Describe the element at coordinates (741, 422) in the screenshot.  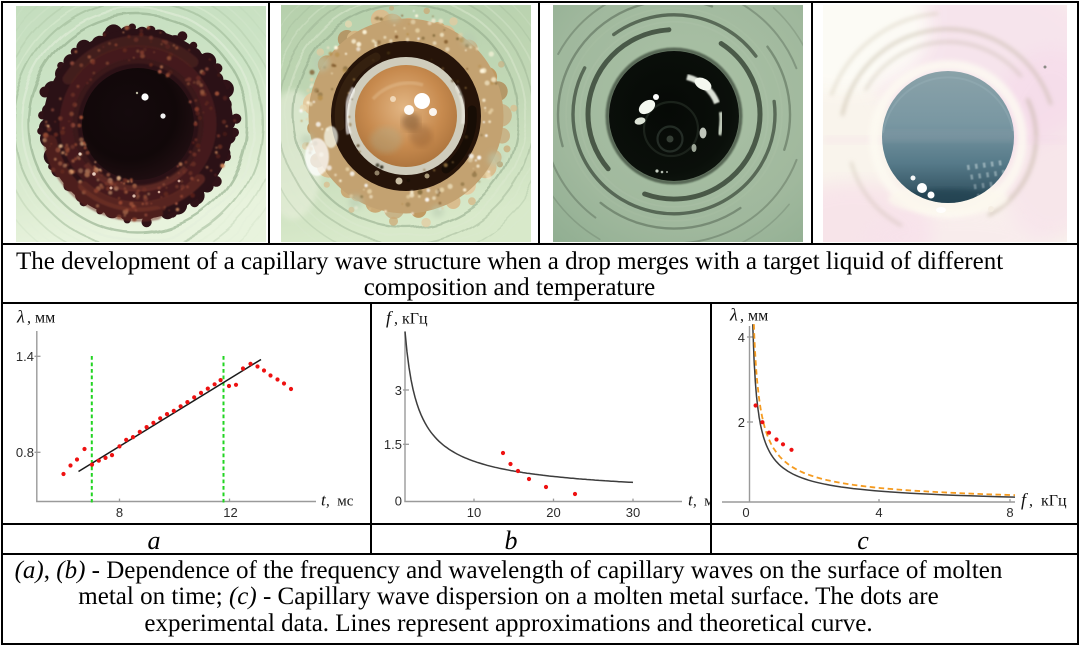
I see `svg-text: 2` at that location.